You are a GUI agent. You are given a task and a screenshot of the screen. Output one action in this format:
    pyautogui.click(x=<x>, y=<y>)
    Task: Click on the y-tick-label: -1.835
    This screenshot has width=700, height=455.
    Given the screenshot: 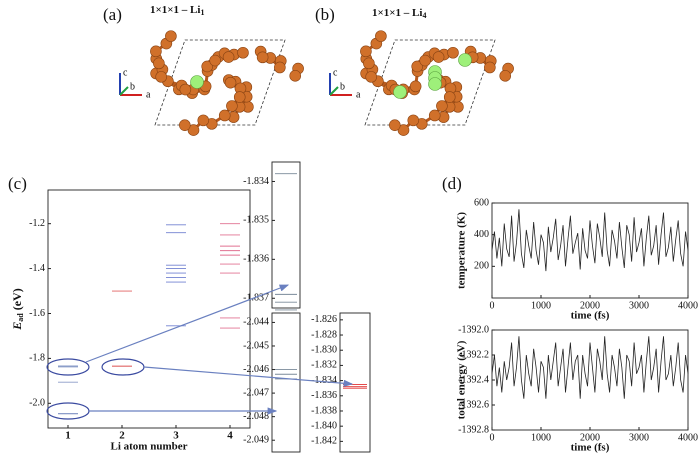 What is the action you would take?
    pyautogui.click(x=256, y=220)
    